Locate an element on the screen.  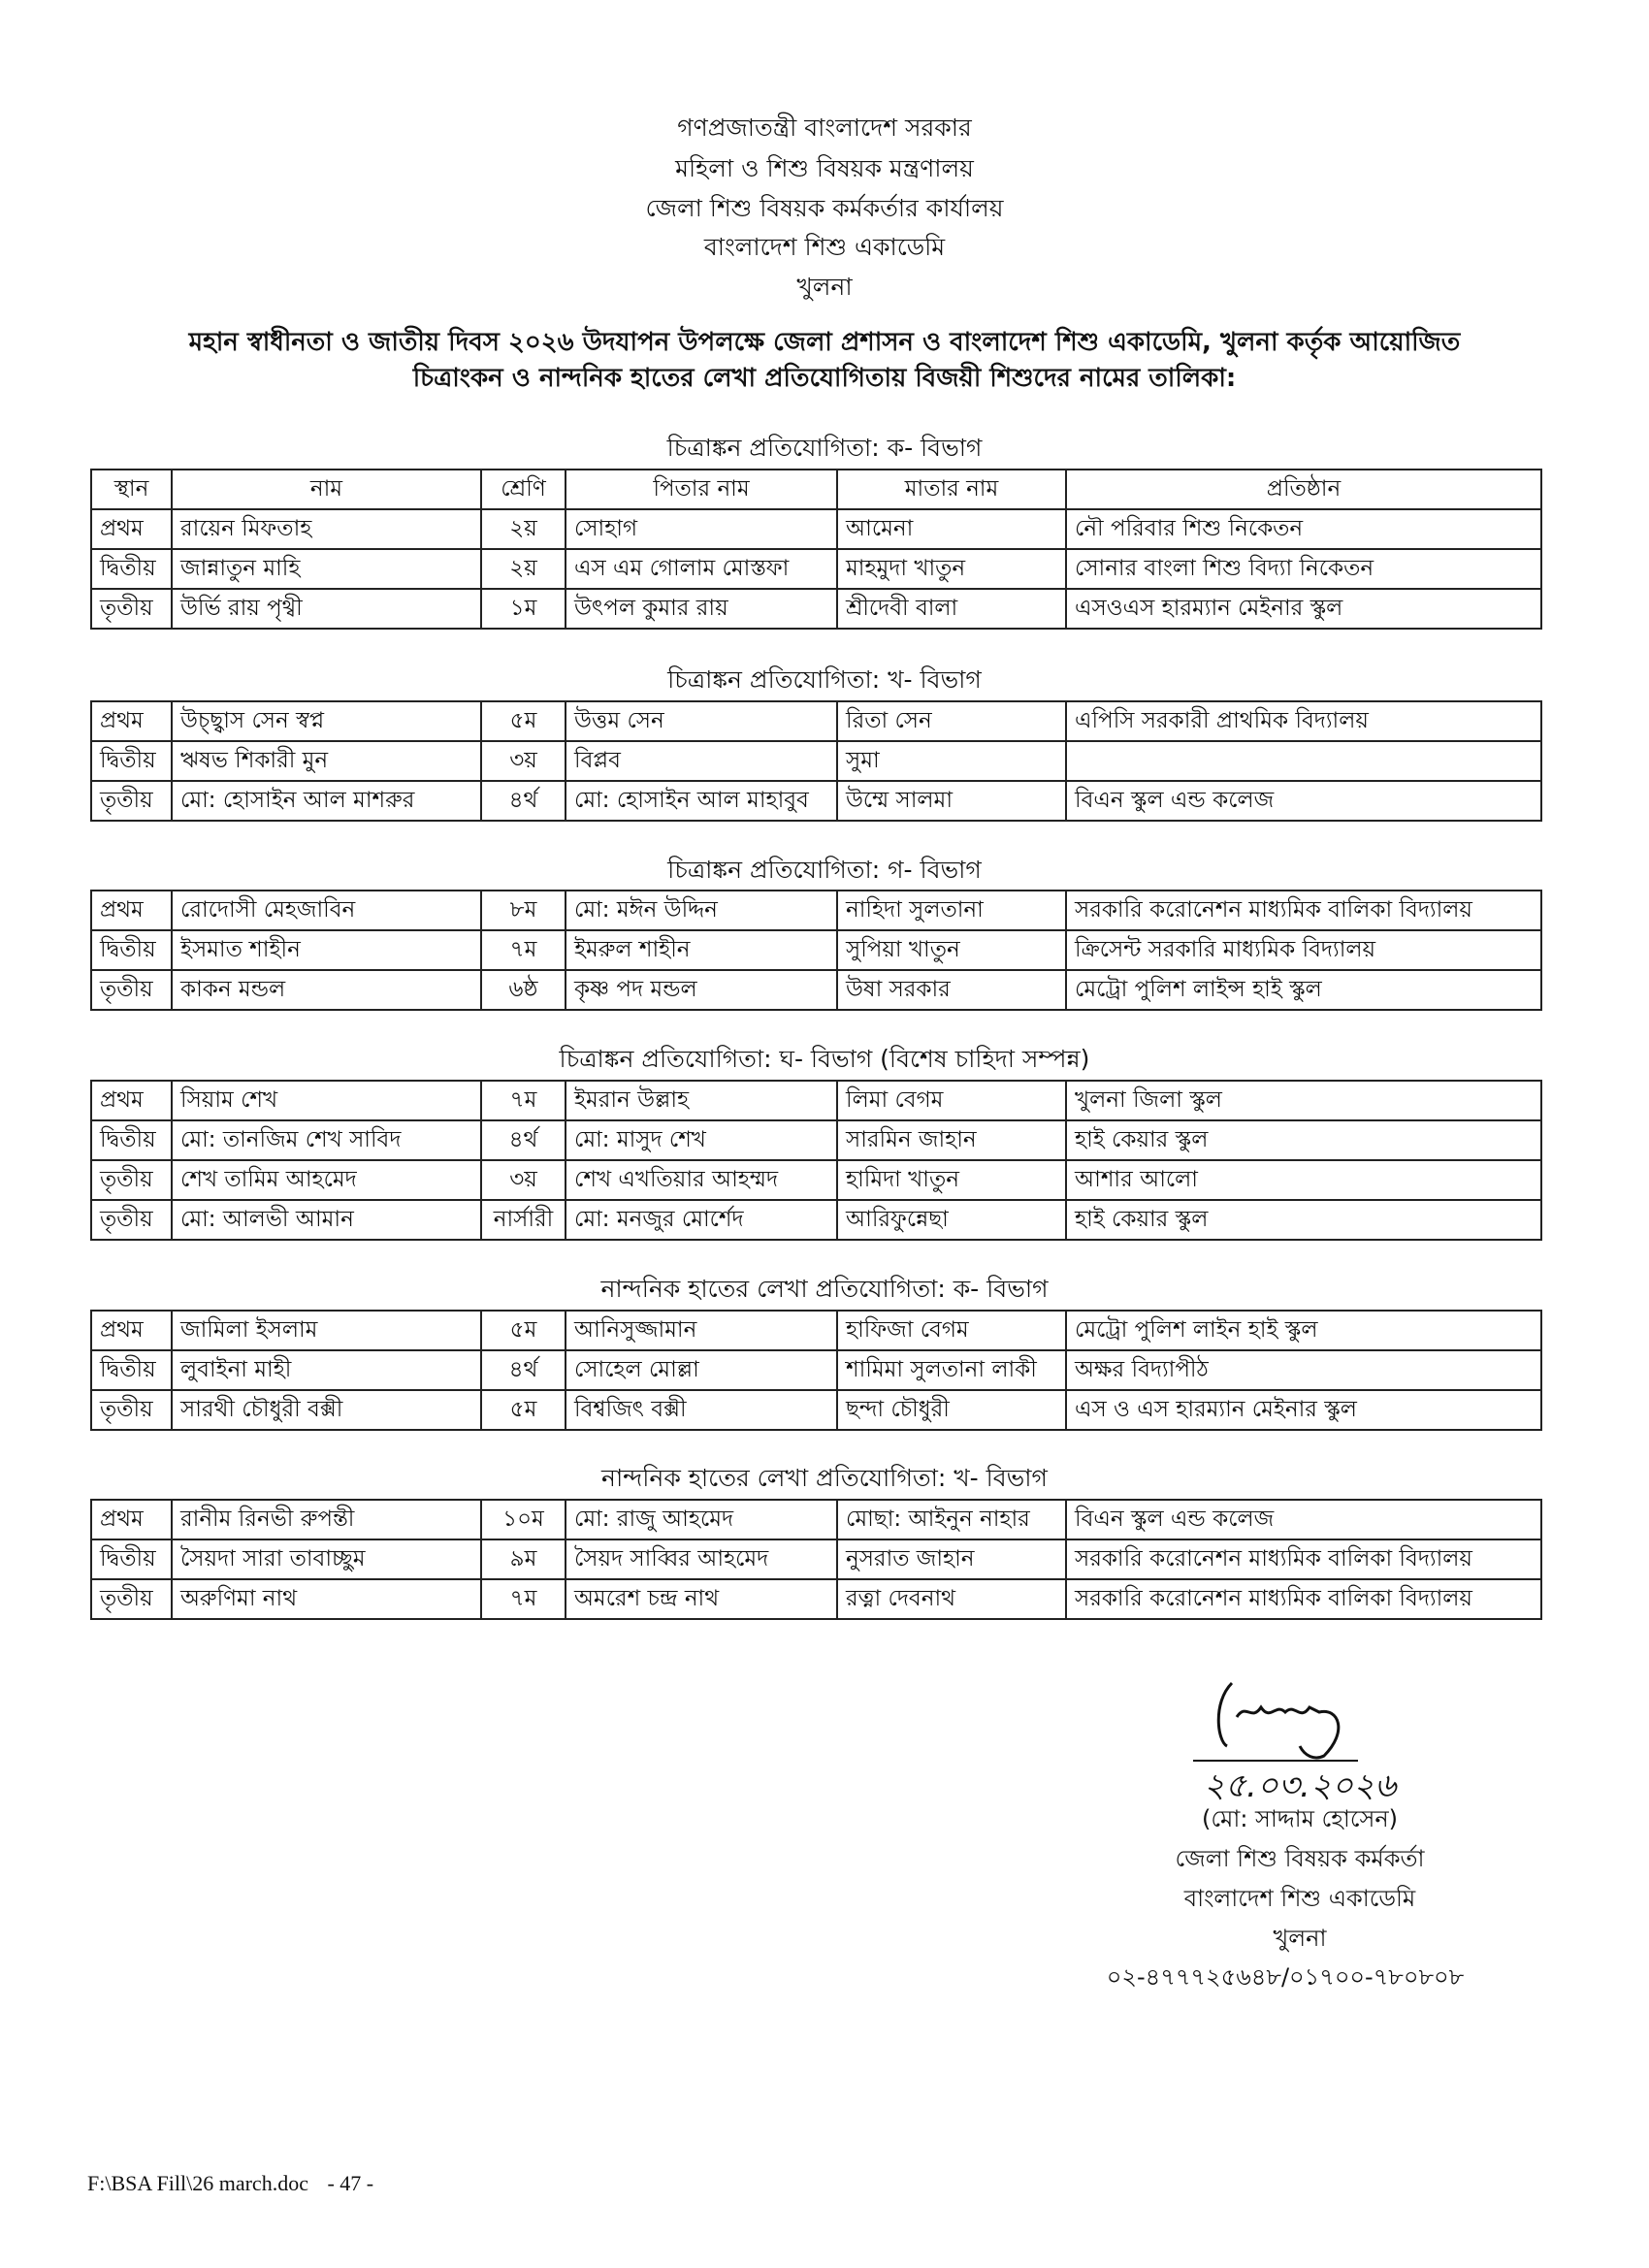
table-cell: সিয়াম শেখ is located at coordinates (326, 1100).